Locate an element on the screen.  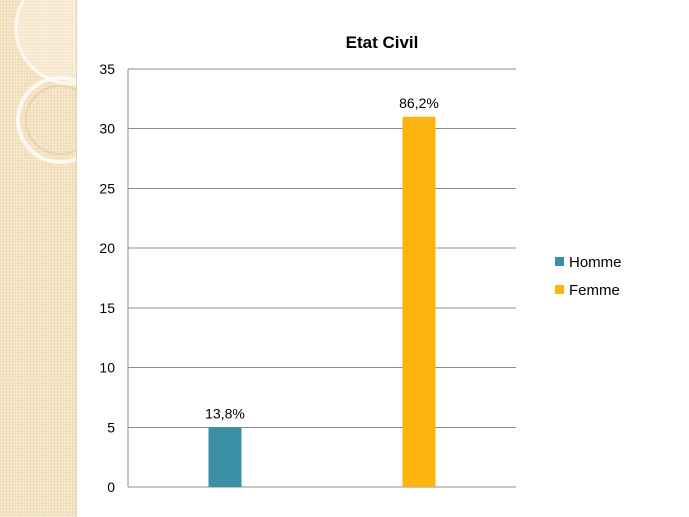
y-tick-label: 0 is located at coordinates (111, 487).